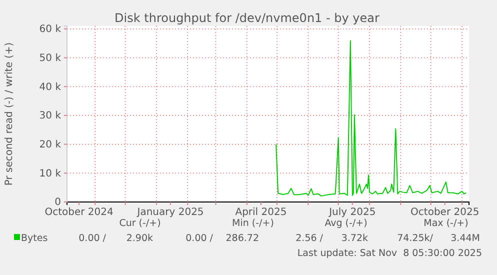 This screenshot has width=497, height=275. Describe the element at coordinates (242, 238) in the screenshot. I see `text: 286.72` at that location.